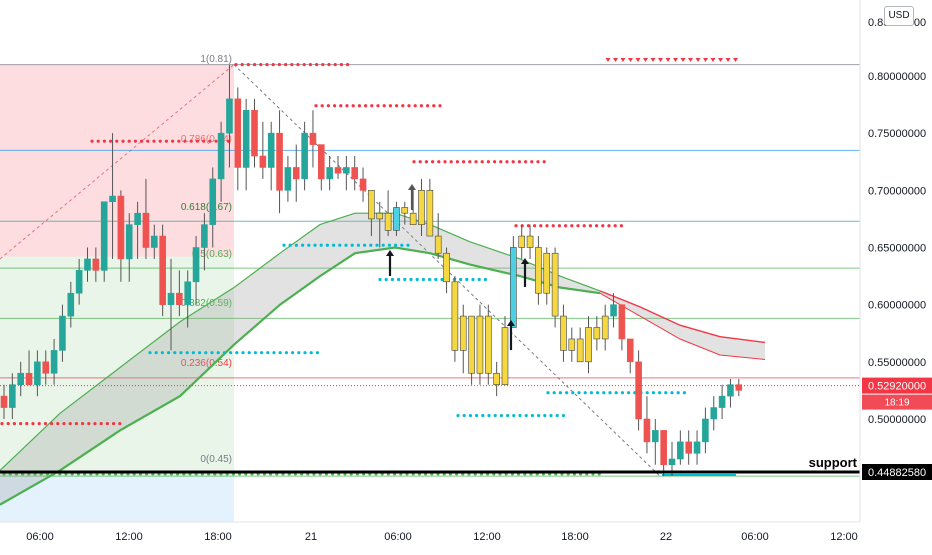 The width and height of the screenshot is (932, 555). What do you see at coordinates (117, 499) in the screenshot?
I see `fib-zone-blue` at bounding box center [117, 499].